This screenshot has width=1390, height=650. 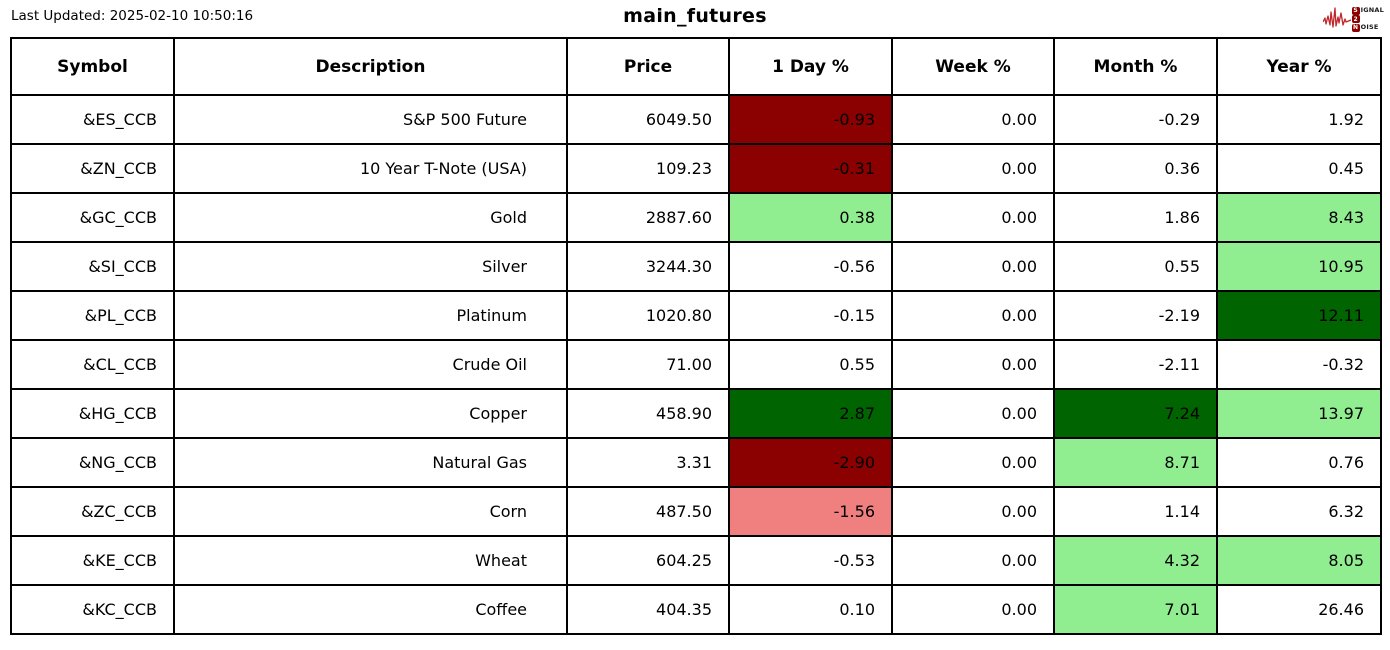 What do you see at coordinates (1135, 315) in the screenshot?
I see `cell-month-pct: -2.19` at bounding box center [1135, 315].